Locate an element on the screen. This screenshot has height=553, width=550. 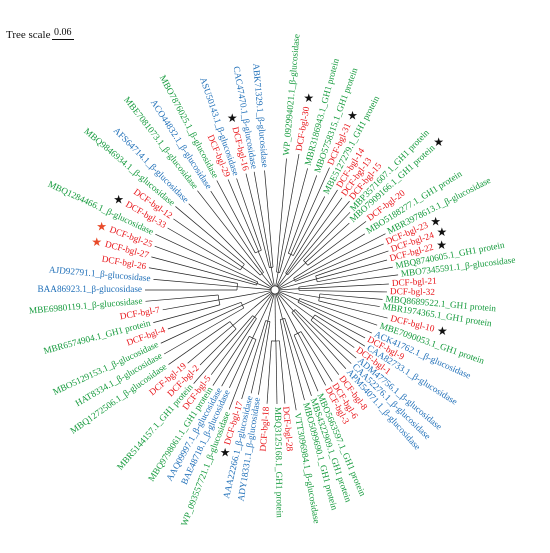
star-red-icon: ★ is located at coordinates (96, 242).